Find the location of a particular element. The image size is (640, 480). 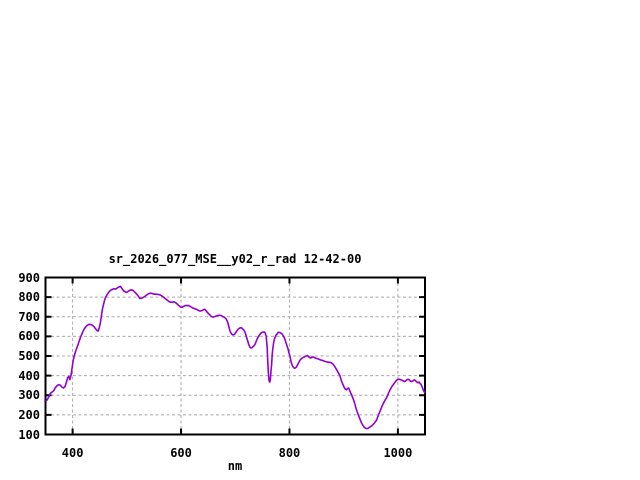

y-tick-label: 500 is located at coordinates (29, 356).